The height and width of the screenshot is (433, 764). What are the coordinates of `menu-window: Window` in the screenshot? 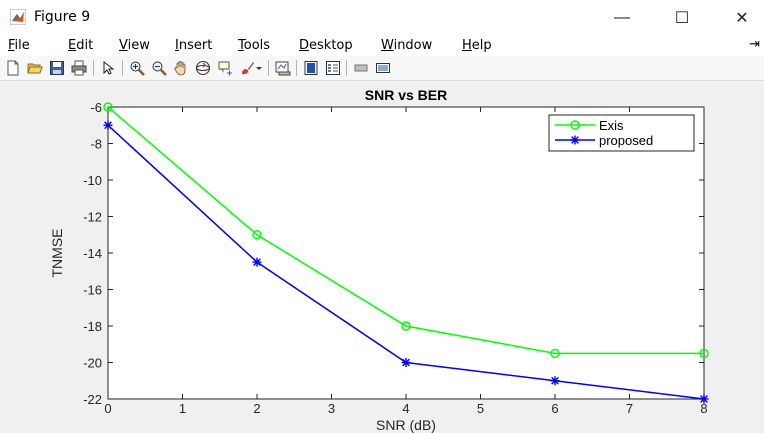 It's located at (407, 45).